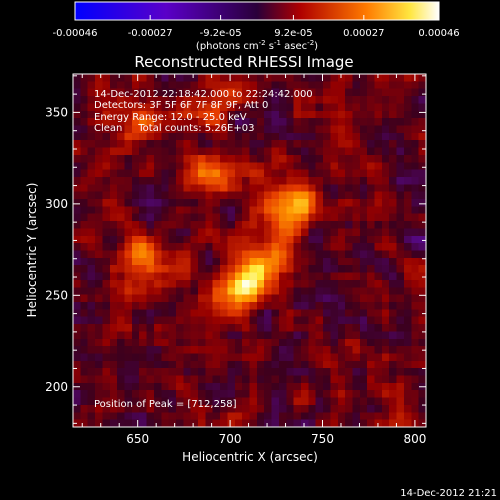  Describe the element at coordinates (56, 112) in the screenshot. I see `y-tick-label: 350` at that location.